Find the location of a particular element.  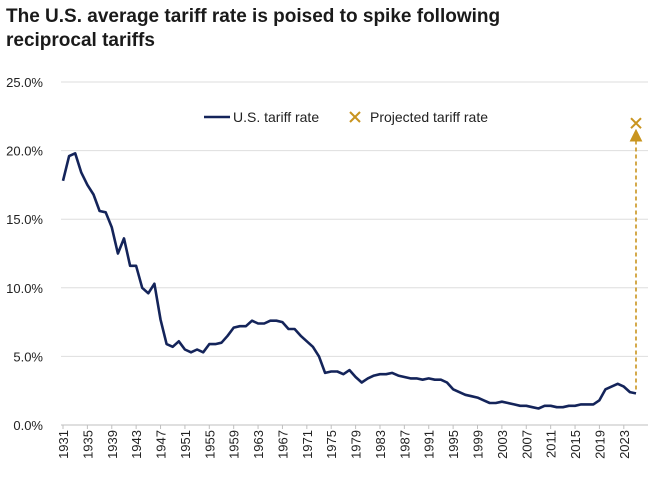

x-tick-label: 1983 is located at coordinates (380, 444).